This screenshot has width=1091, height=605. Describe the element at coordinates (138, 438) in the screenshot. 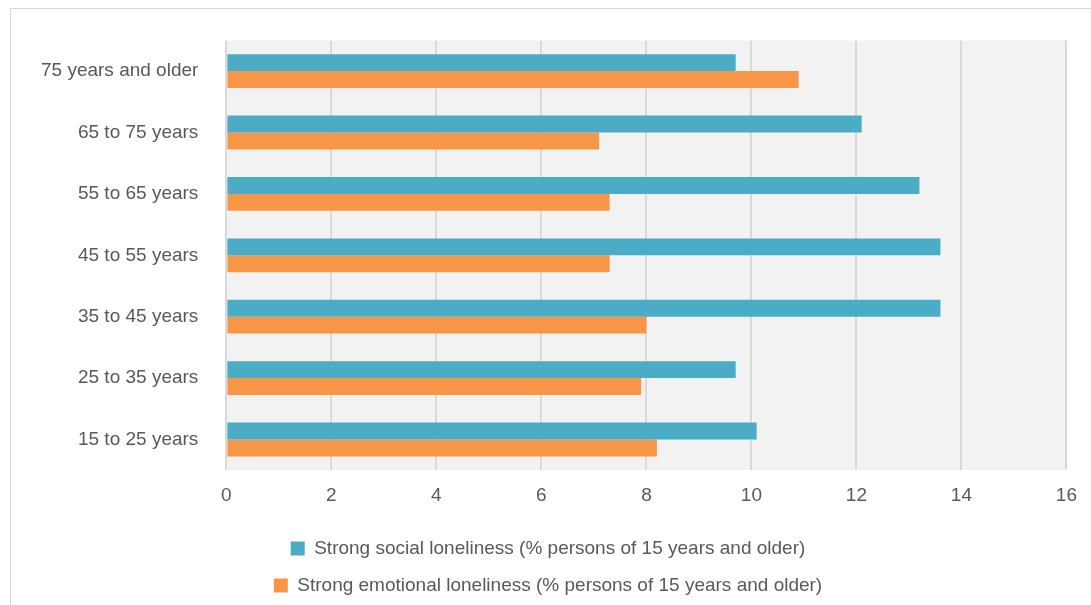

I see `y-tick-label: 15 to 25 years` at that location.